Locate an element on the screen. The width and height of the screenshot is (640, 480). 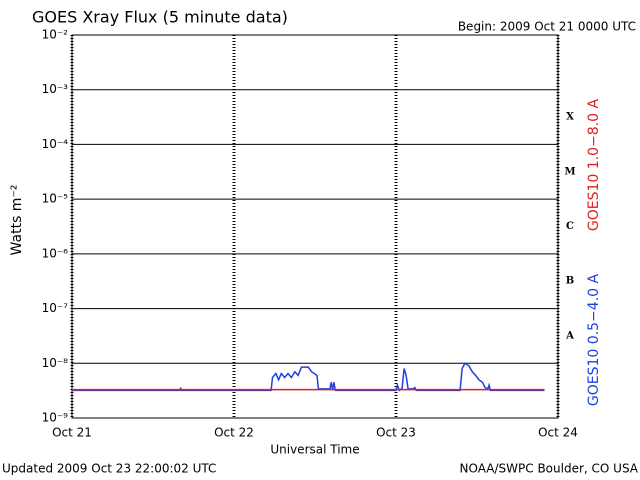
legend-entry: GOES10 0.5−4.0 A is located at coordinates (594, 340).